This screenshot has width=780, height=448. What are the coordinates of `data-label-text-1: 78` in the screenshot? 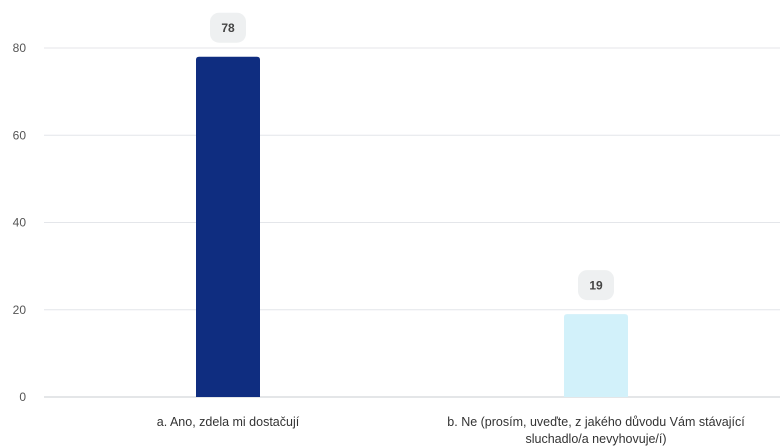 It's located at (228, 28).